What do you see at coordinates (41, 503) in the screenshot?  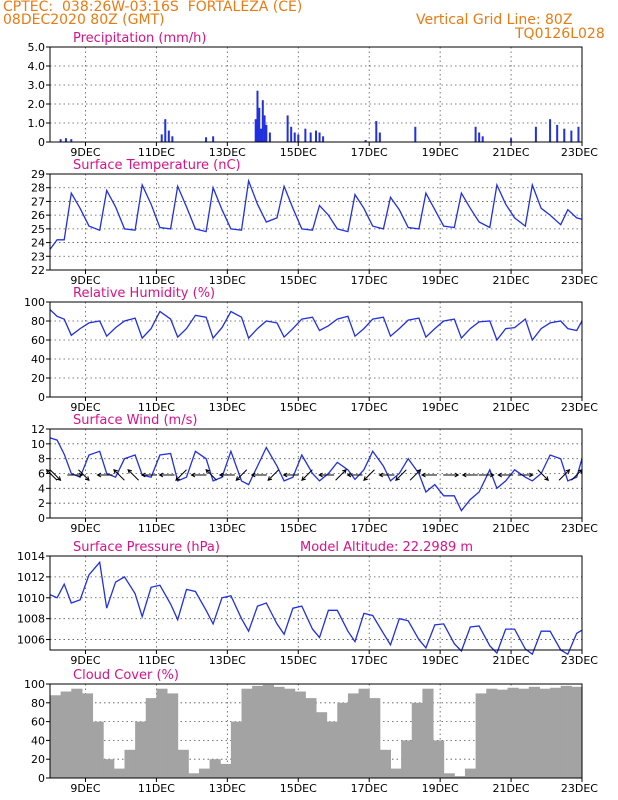 I see `y-tick-label: 2` at bounding box center [41, 503].